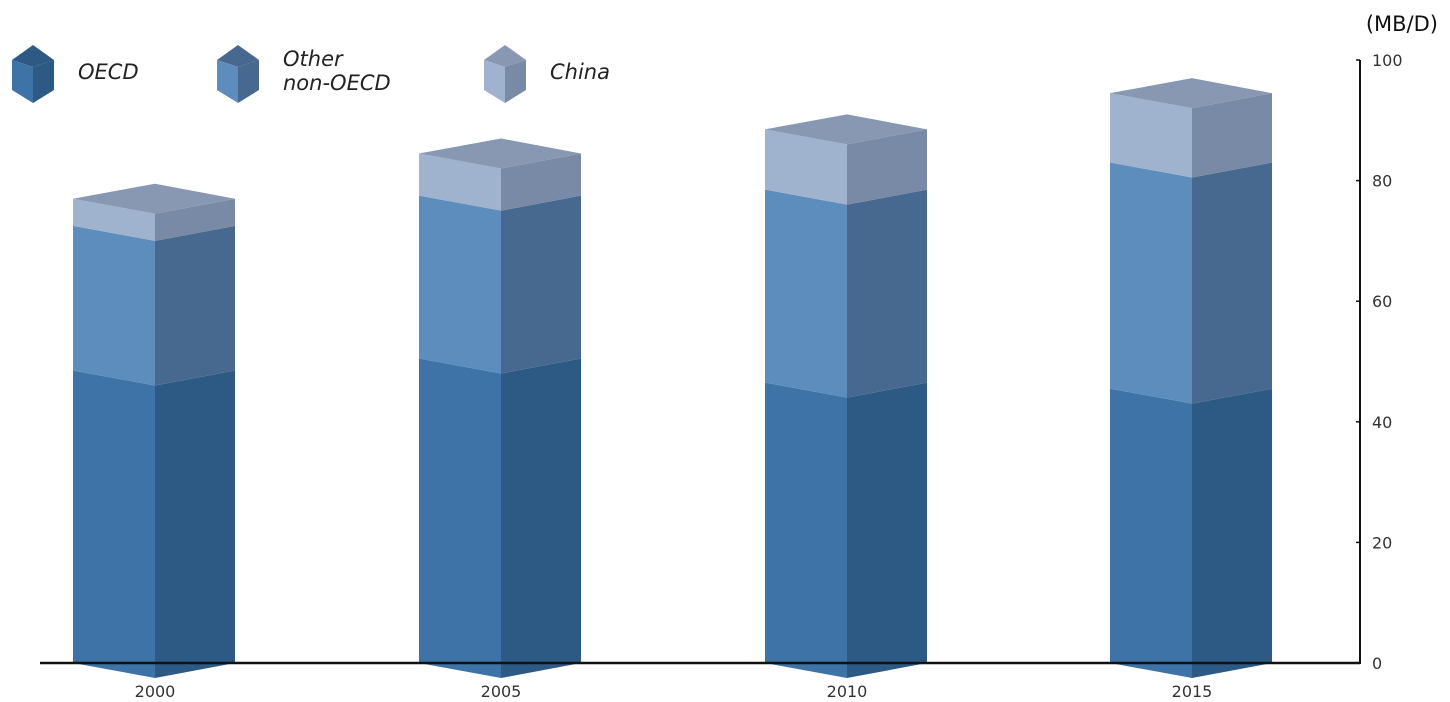 The width and height of the screenshot is (1450, 702). Describe the element at coordinates (313, 59) in the screenshot. I see `legend-label: Other` at that location.